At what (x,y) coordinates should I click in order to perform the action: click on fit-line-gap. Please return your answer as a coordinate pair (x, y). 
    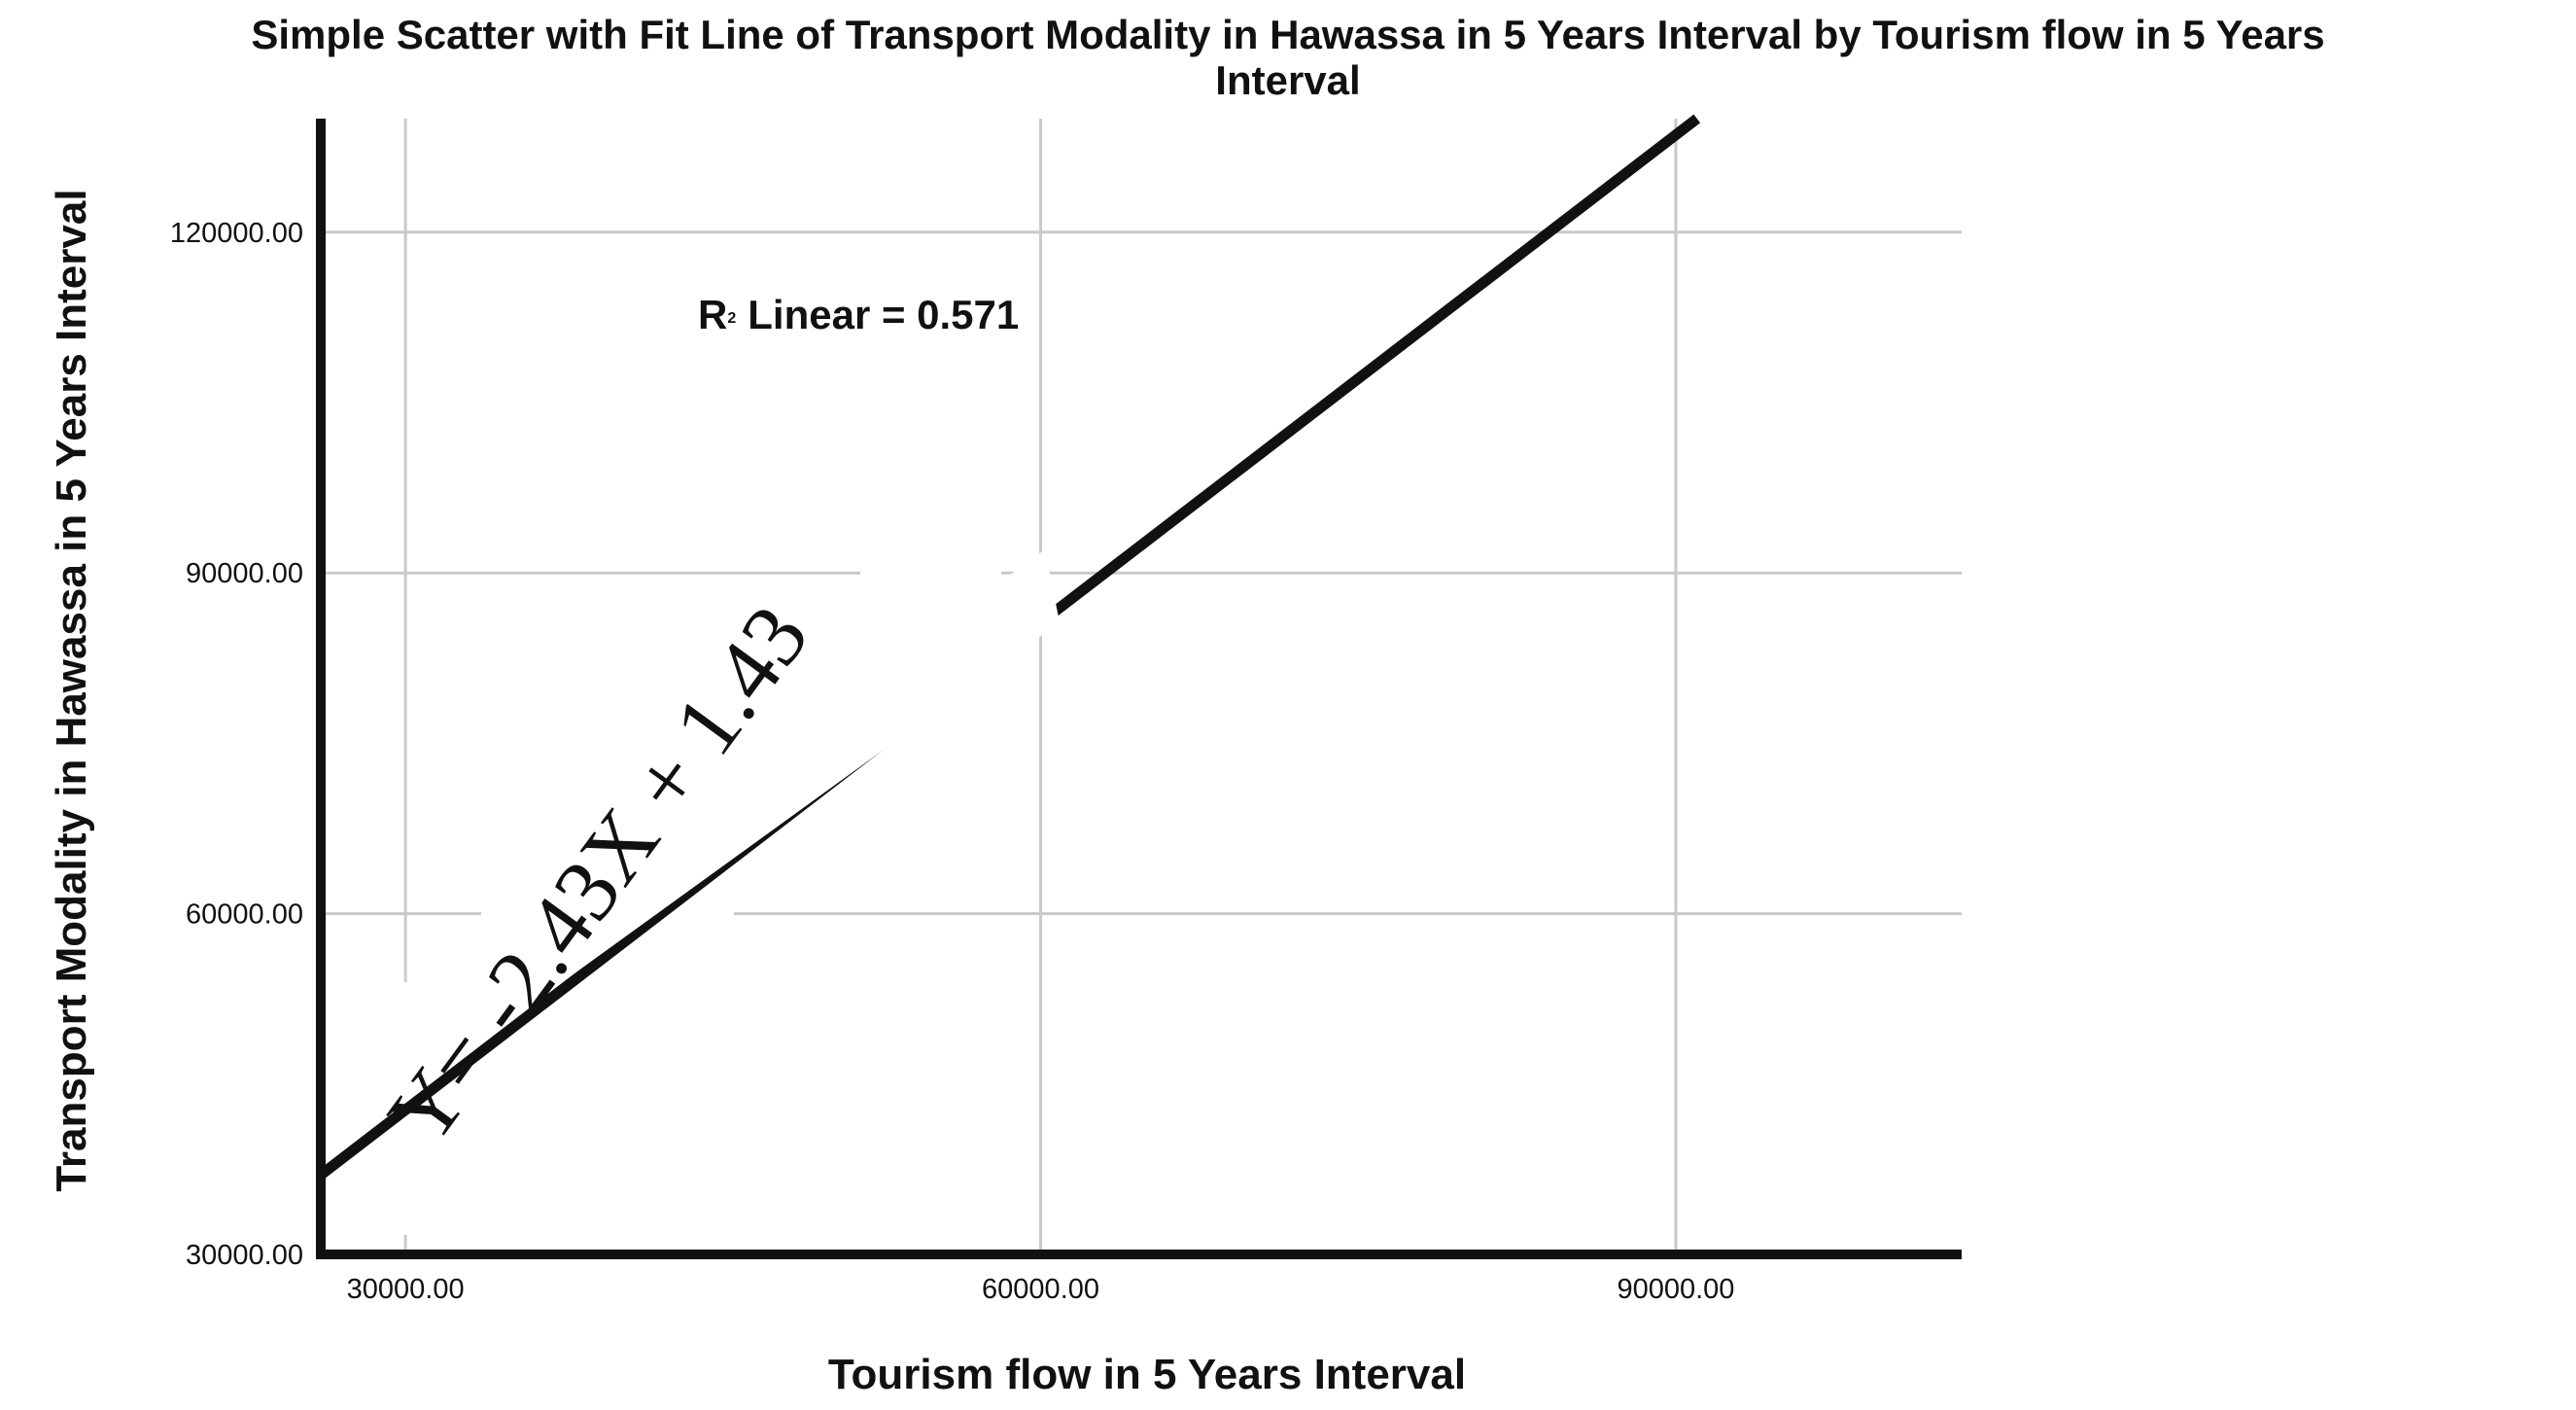
    Looking at the image, I should click on (683, 853).